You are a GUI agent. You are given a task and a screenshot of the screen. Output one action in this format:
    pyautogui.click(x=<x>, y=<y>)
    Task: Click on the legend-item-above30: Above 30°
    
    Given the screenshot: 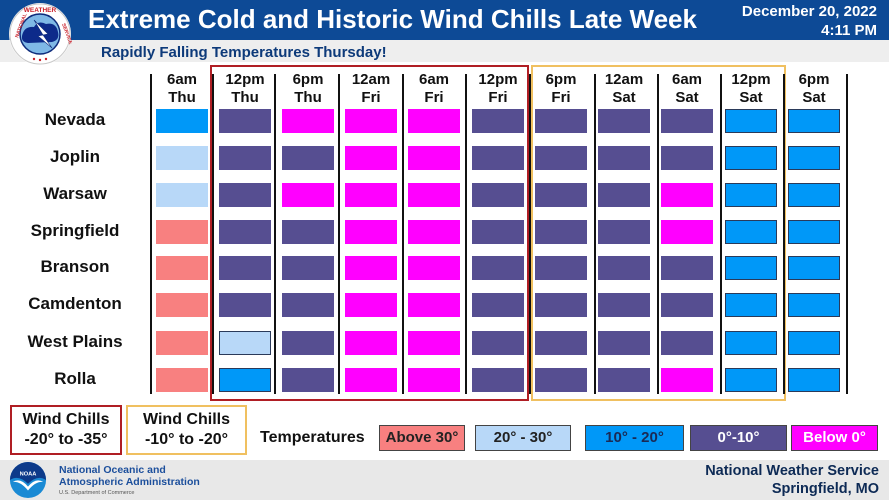 What is the action you would take?
    pyautogui.click(x=422, y=438)
    